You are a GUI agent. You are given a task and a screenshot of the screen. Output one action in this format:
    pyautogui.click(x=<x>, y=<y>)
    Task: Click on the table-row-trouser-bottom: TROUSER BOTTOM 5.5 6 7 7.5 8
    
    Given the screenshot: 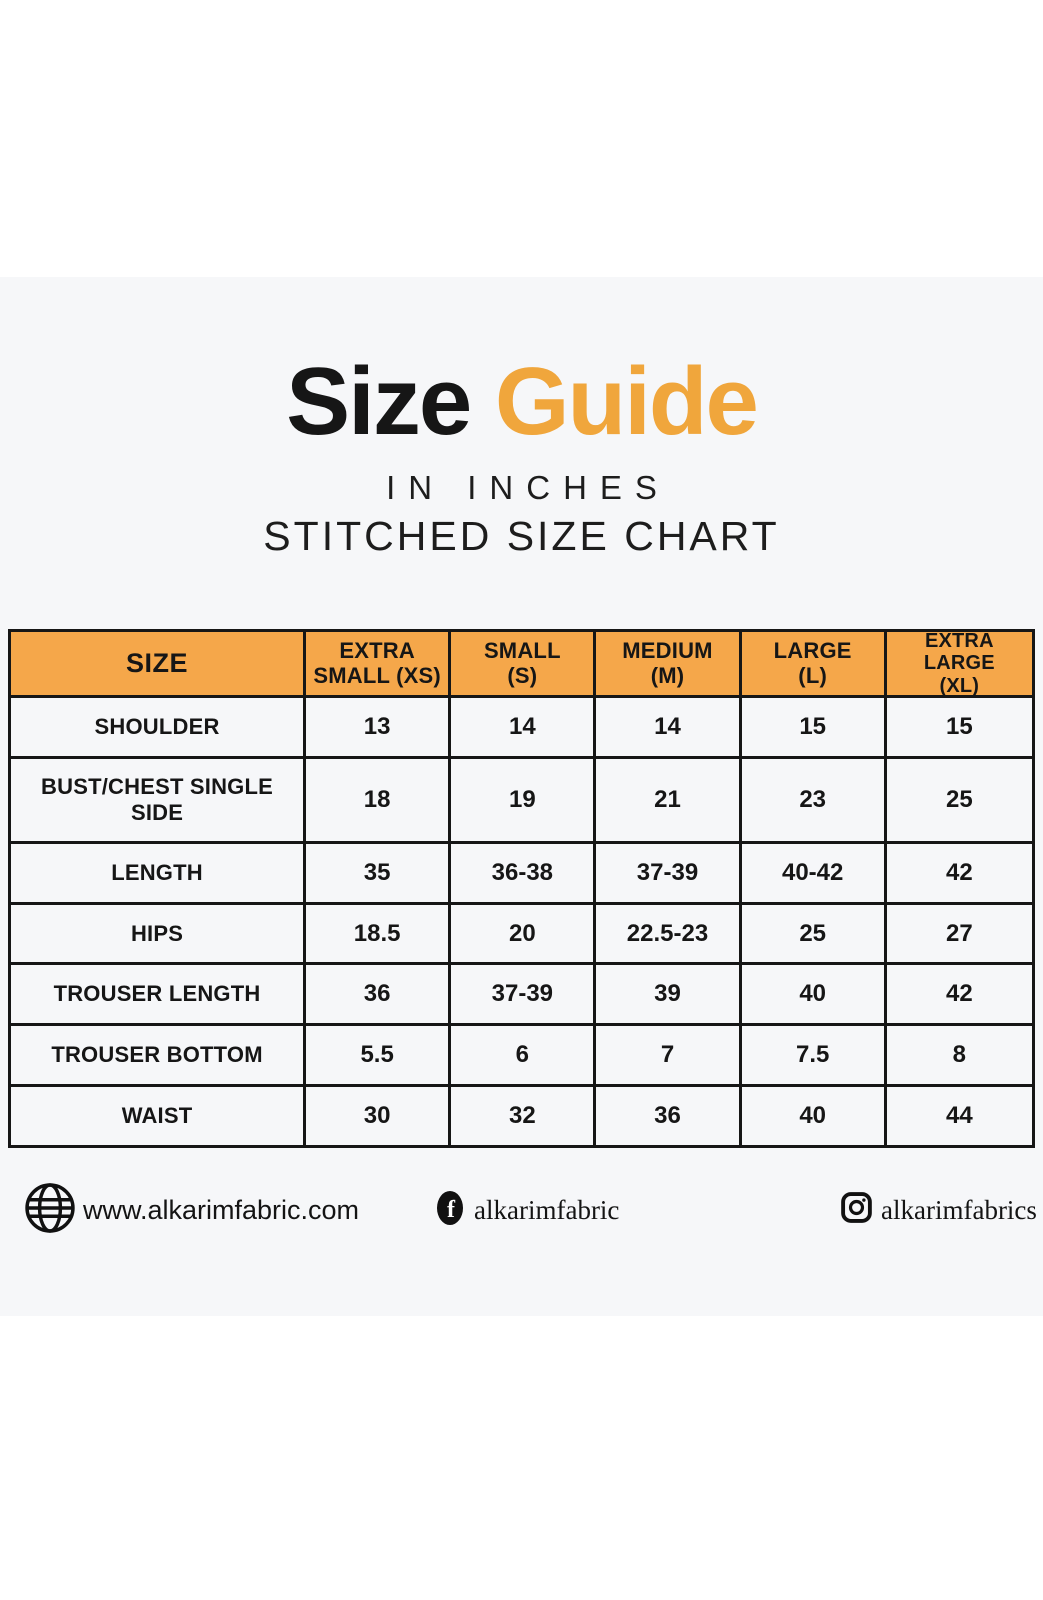 What is the action you would take?
    pyautogui.click(x=521, y=1054)
    